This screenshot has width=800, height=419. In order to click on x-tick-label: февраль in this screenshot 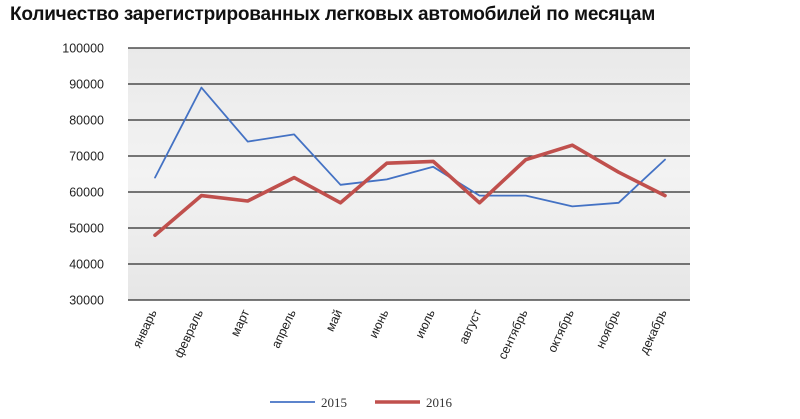, I will do `click(189, 333)`.